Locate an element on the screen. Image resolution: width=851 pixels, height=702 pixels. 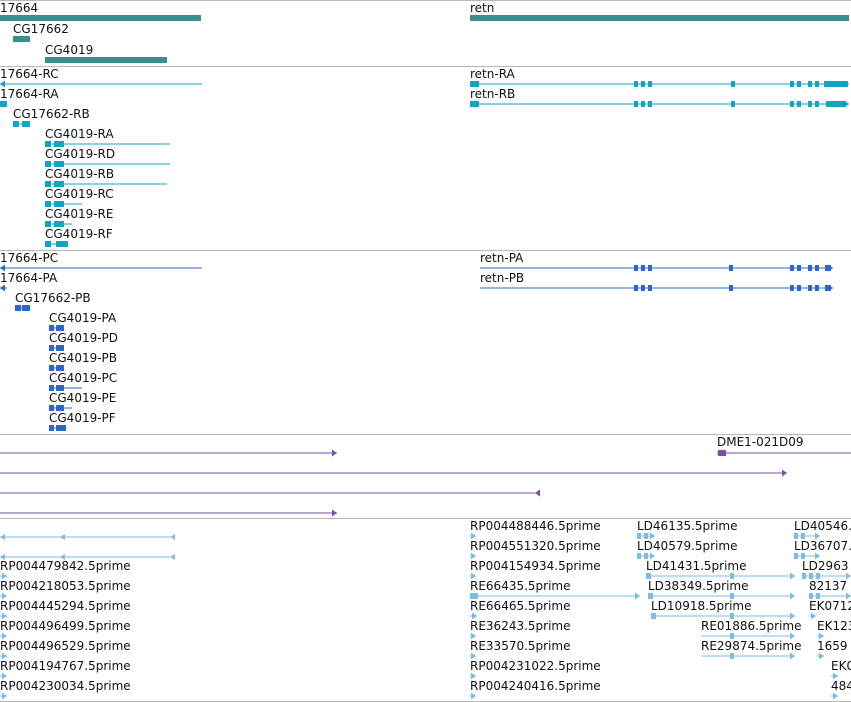
feature: CG17662-PB is located at coordinates (53, 301).